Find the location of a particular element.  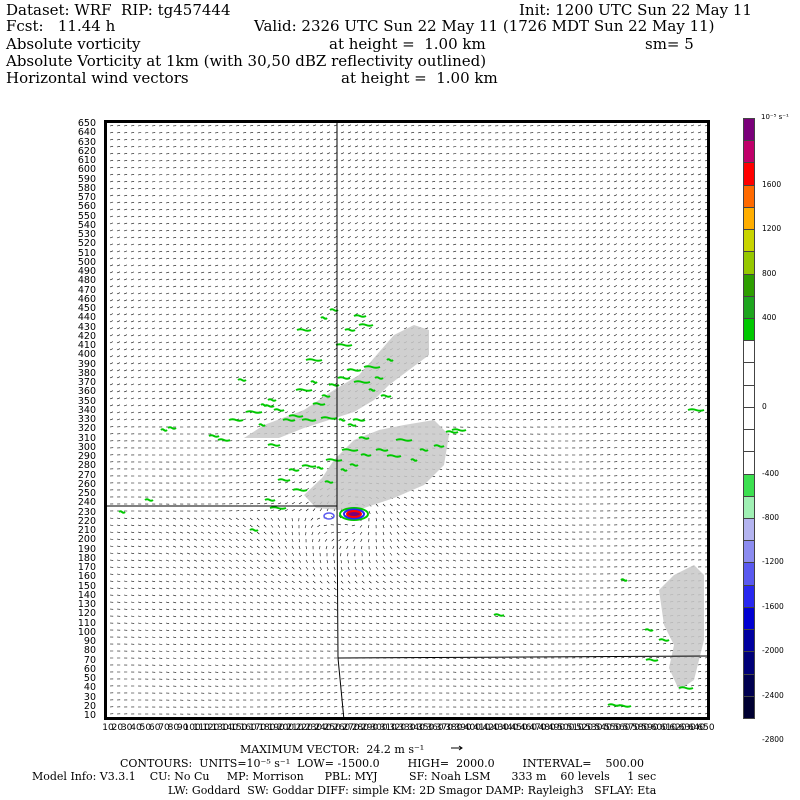

reflectivity-region-southeast is located at coordinates (681, 627).